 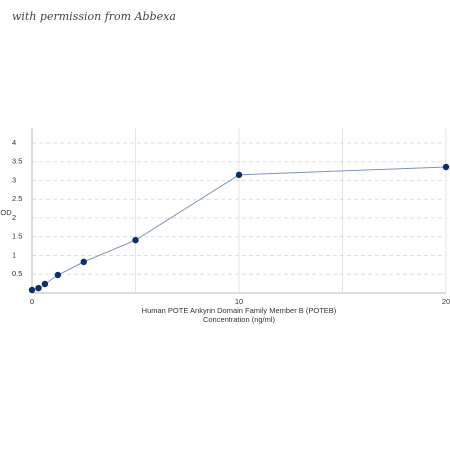 What do you see at coordinates (32, 301) in the screenshot?
I see `x-tick-label: 0` at bounding box center [32, 301].